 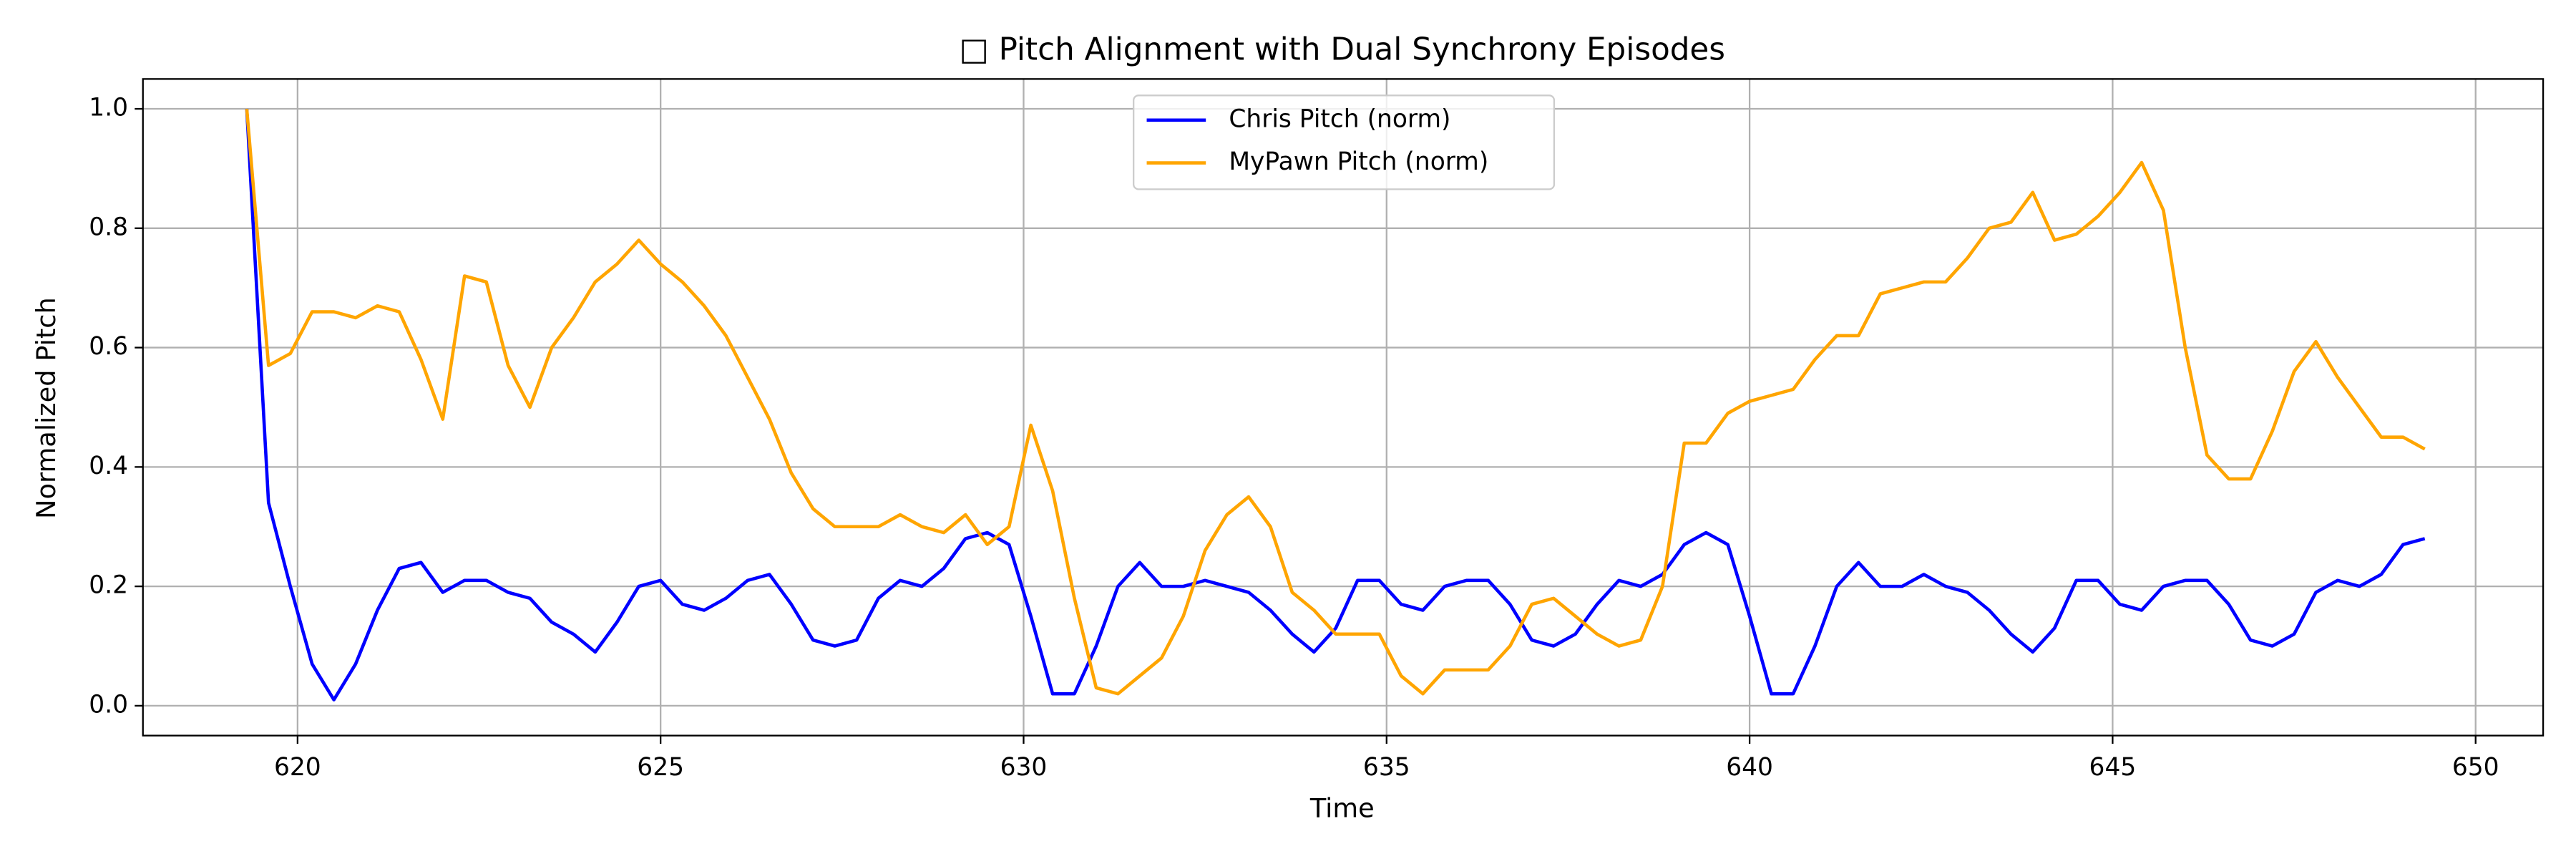 I want to click on y-tick-label: 0.8, so click(x=108, y=227).